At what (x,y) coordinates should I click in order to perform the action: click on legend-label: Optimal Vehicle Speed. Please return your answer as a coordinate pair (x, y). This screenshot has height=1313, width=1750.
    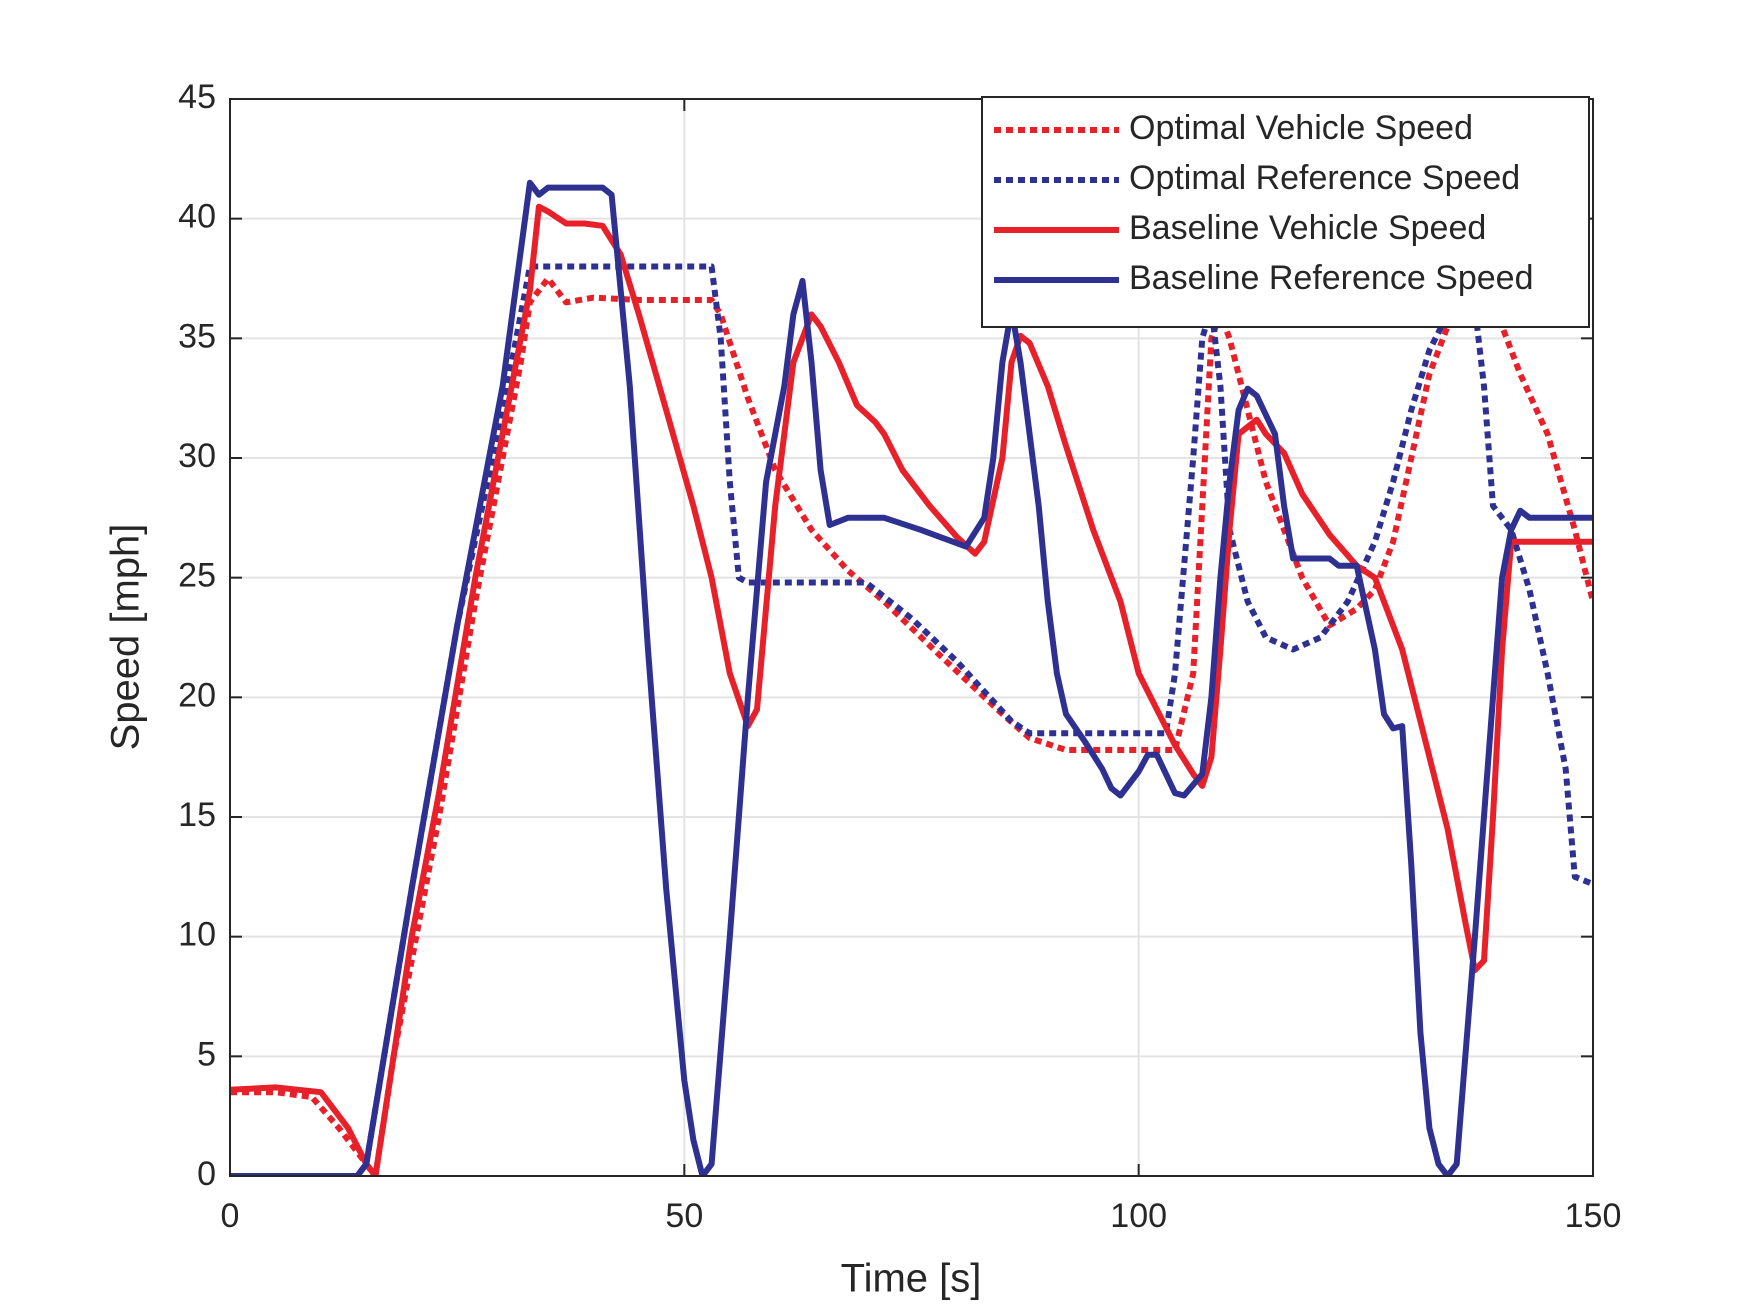
    Looking at the image, I should click on (1301, 128).